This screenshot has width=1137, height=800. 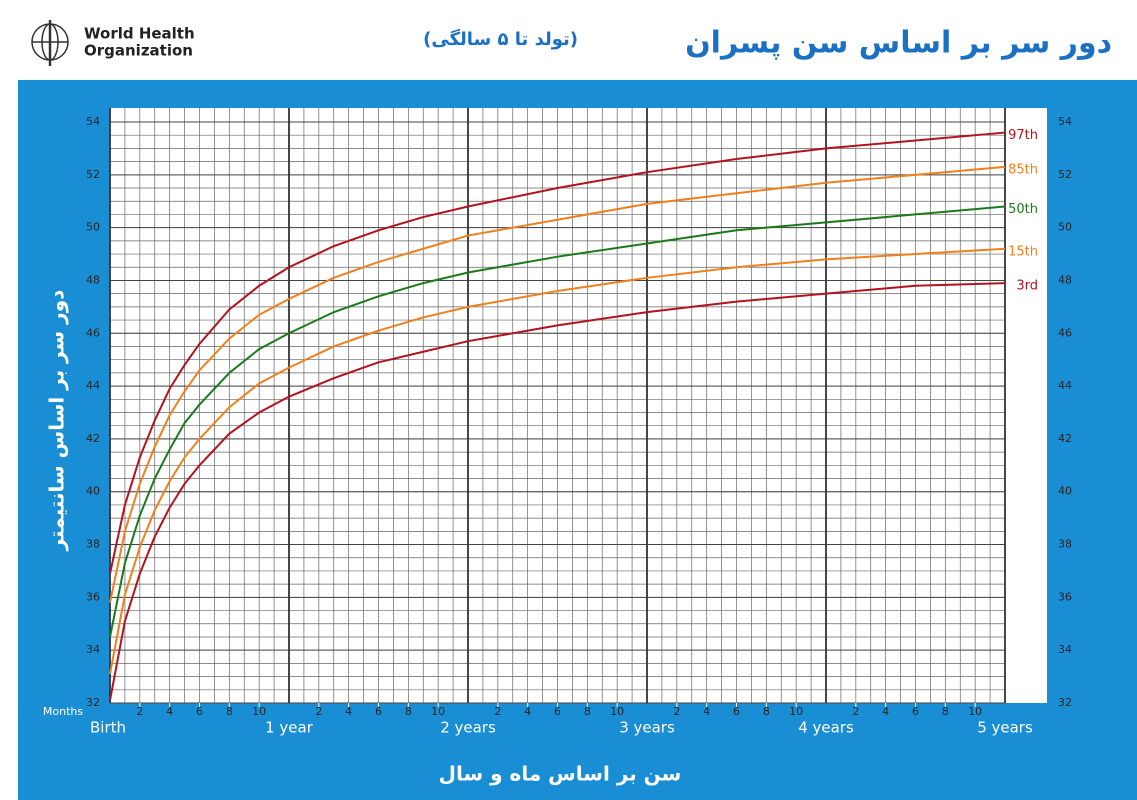 What do you see at coordinates (57, 421) in the screenshot?
I see `y-axis-label: دور سر بر اساس سانتیمتر` at bounding box center [57, 421].